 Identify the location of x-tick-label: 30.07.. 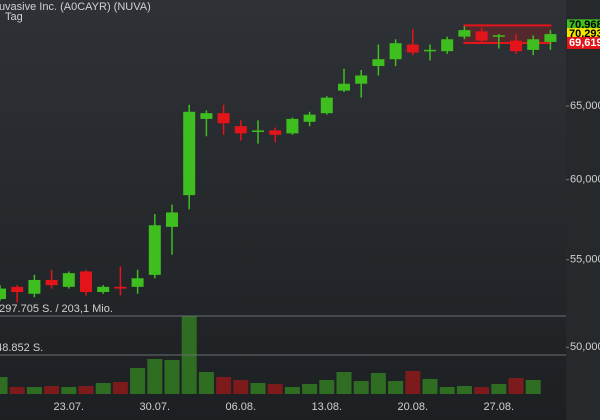
(155, 407).